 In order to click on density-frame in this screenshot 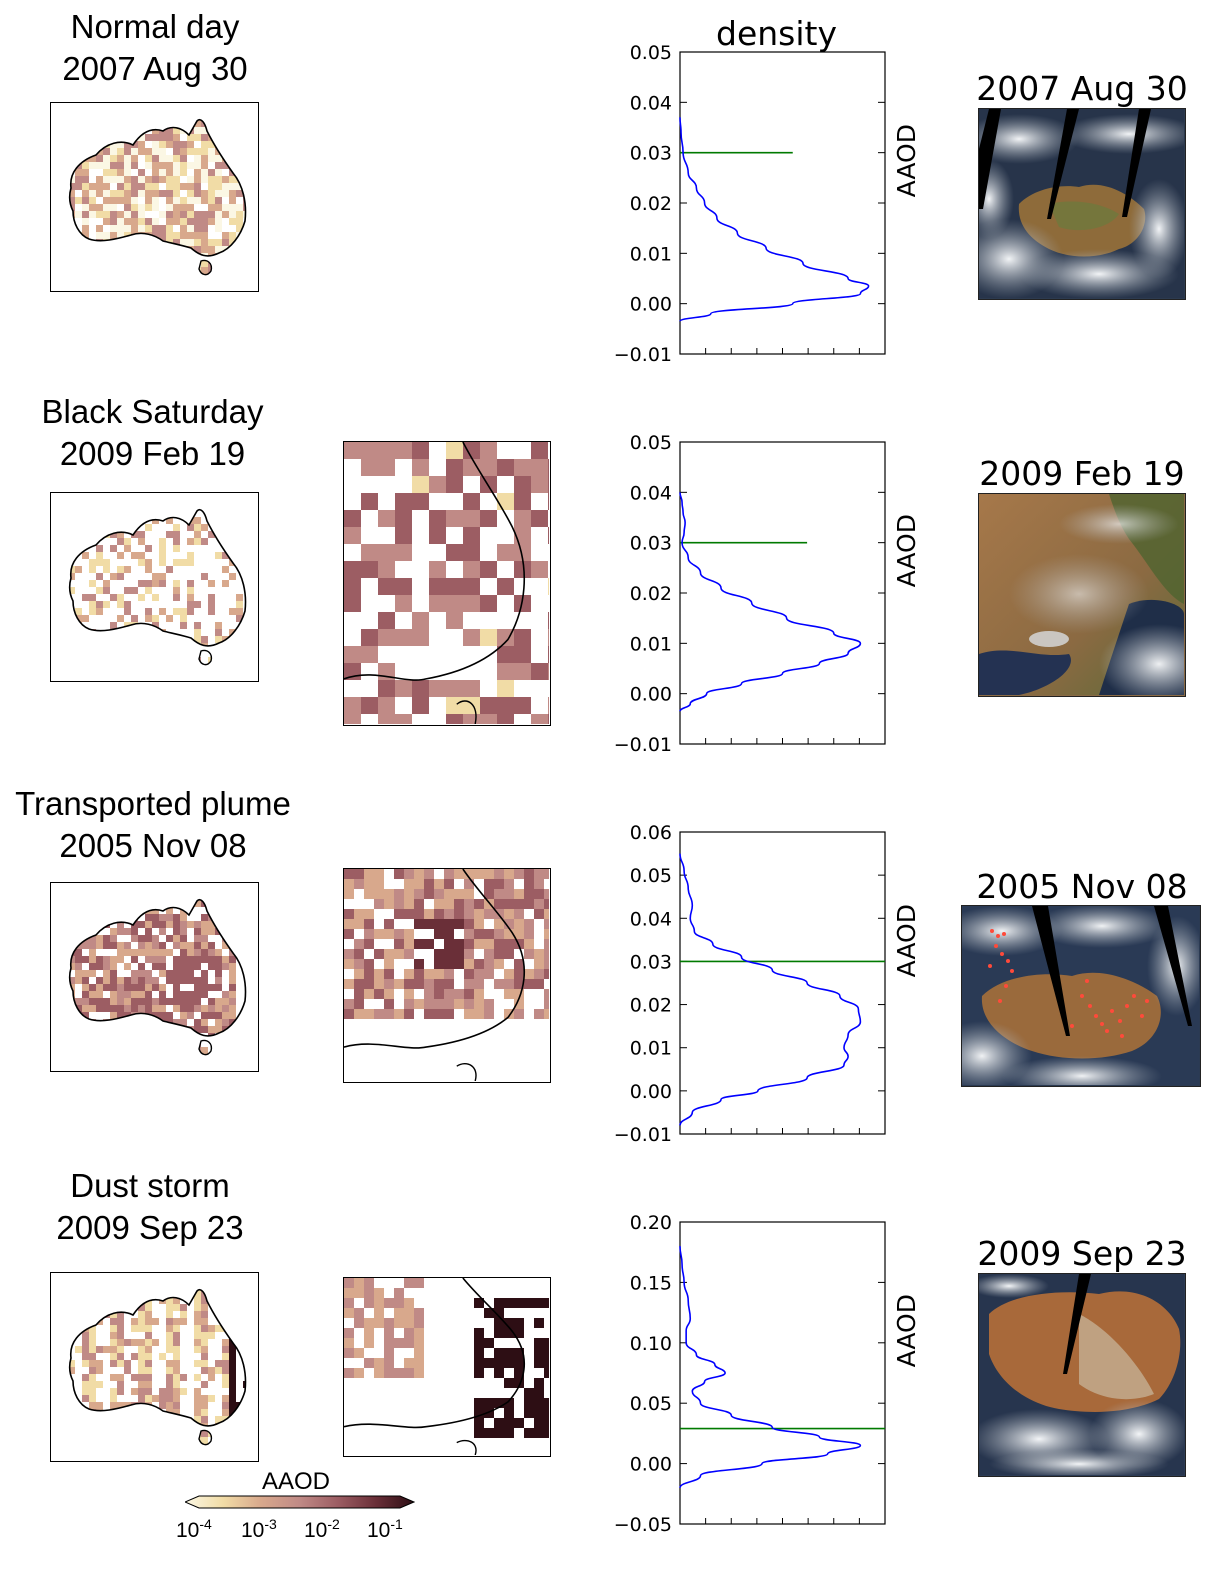, I will do `click(782, 1373)`.